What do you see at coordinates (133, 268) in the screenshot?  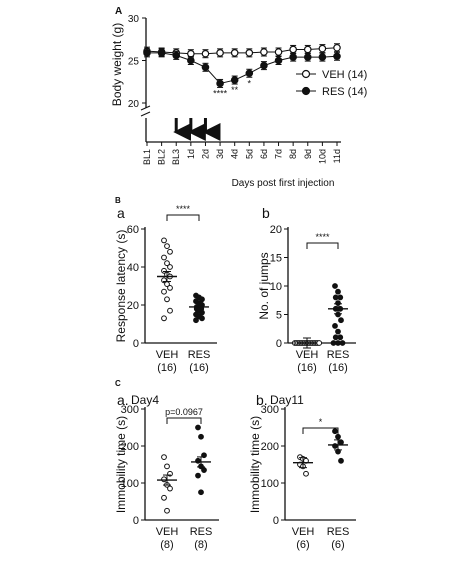 I see `y-tick-label: 40` at bounding box center [133, 268].